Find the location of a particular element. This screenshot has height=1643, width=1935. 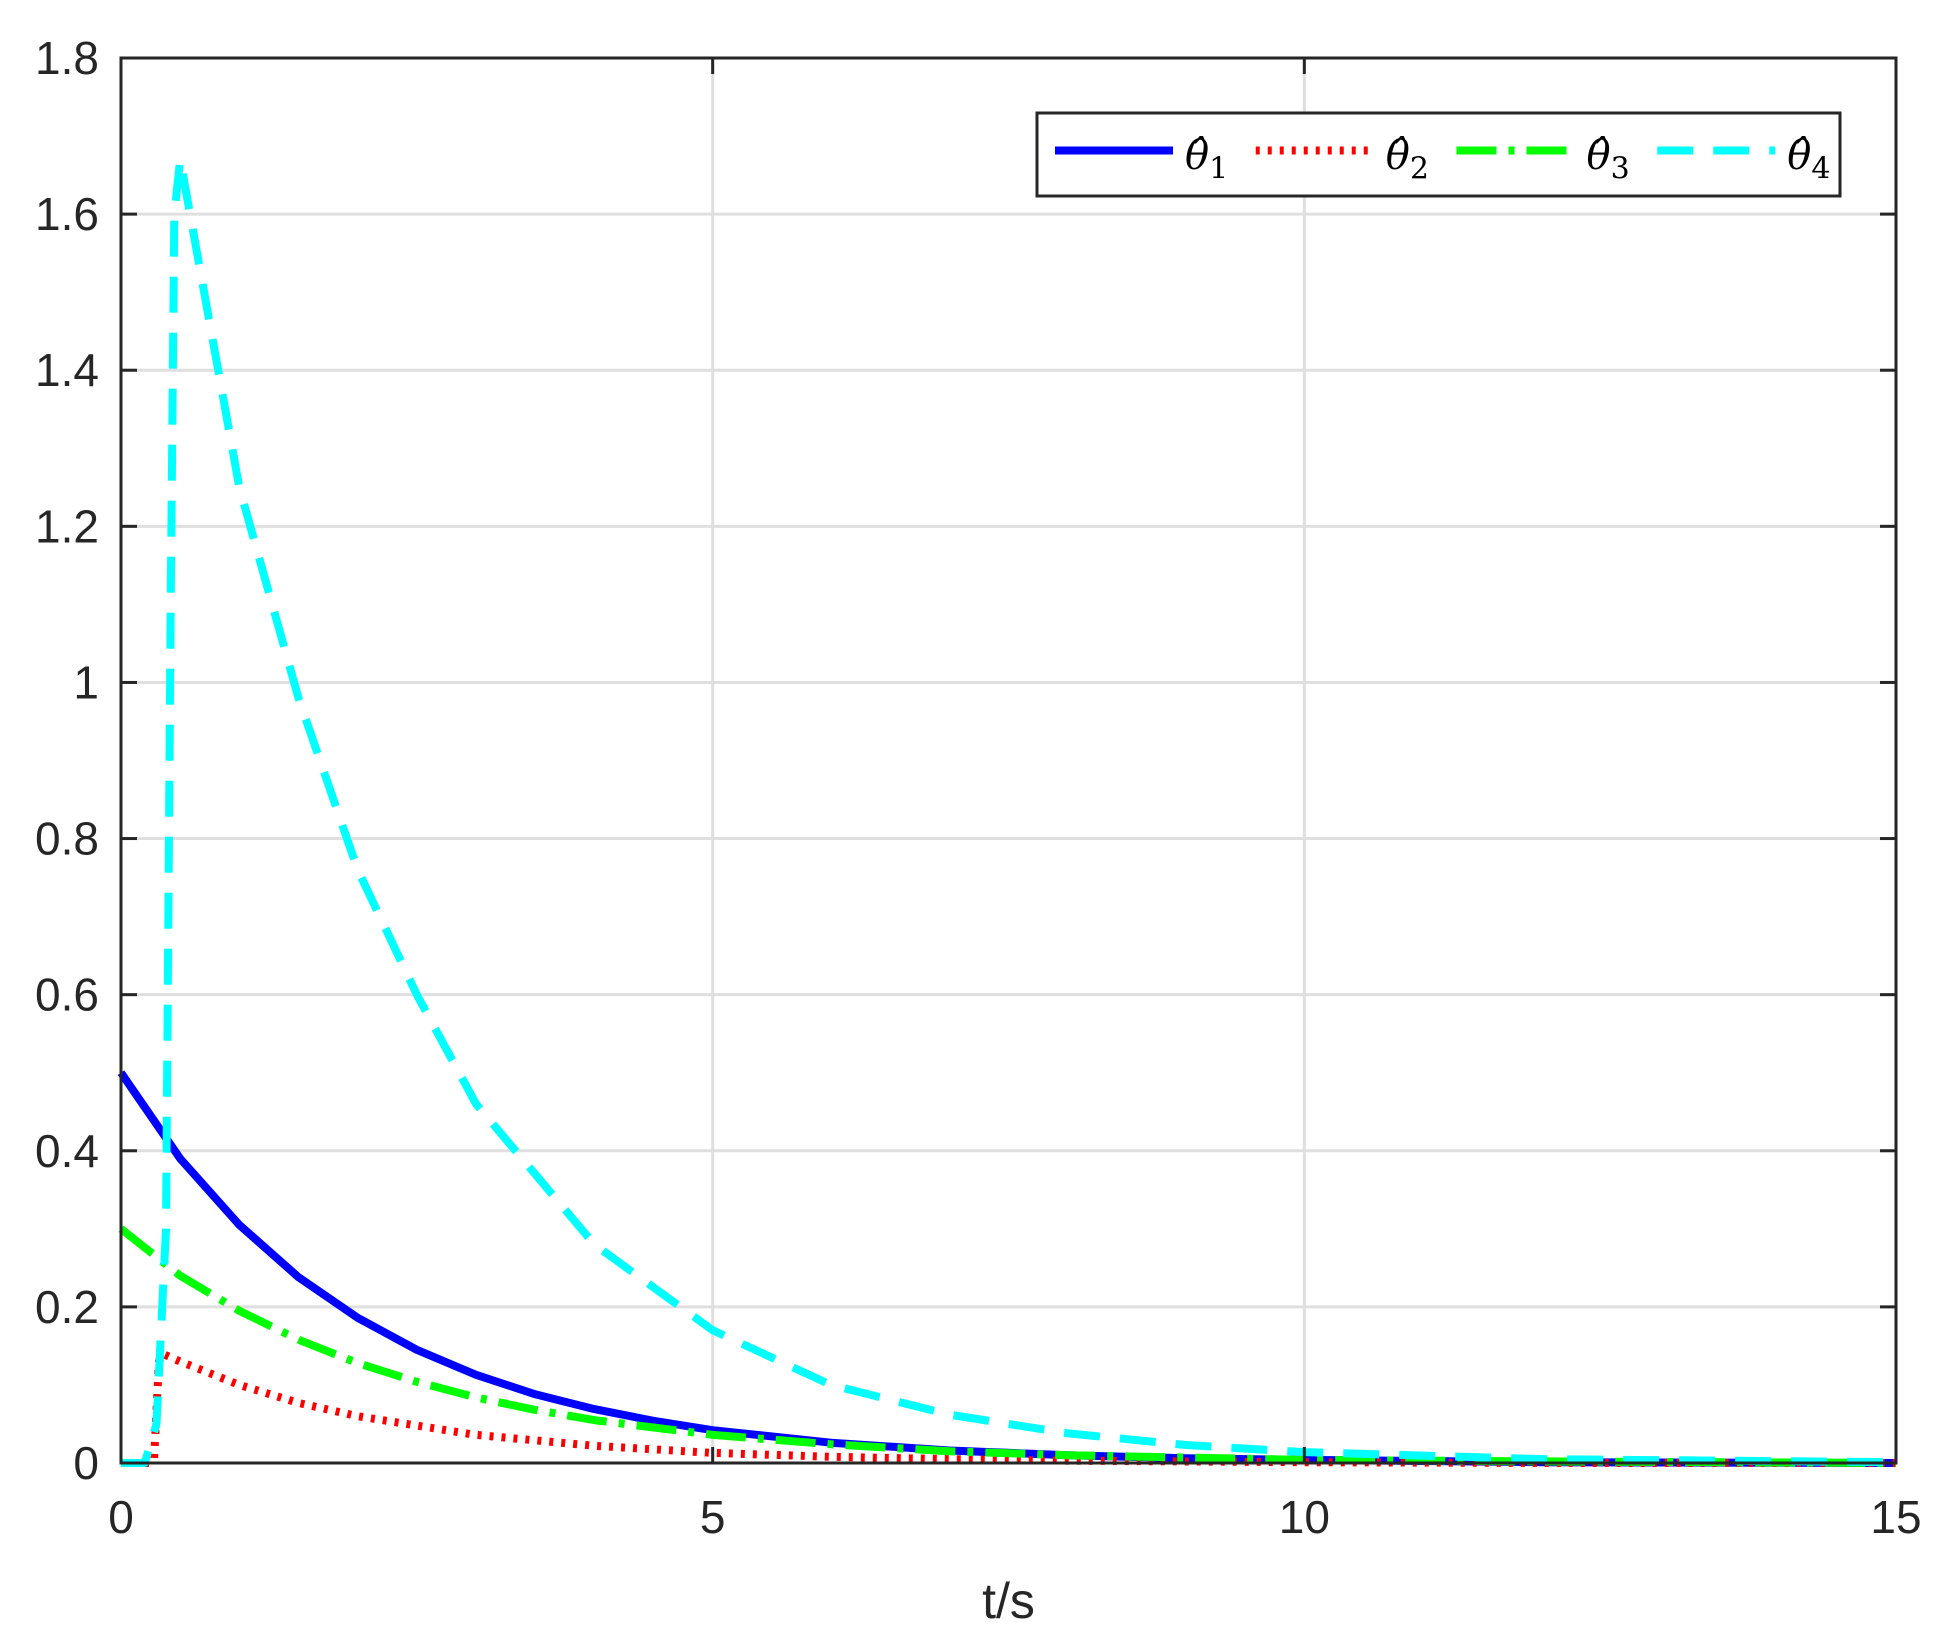

x-axis-title: t/s is located at coordinates (1008, 1601).